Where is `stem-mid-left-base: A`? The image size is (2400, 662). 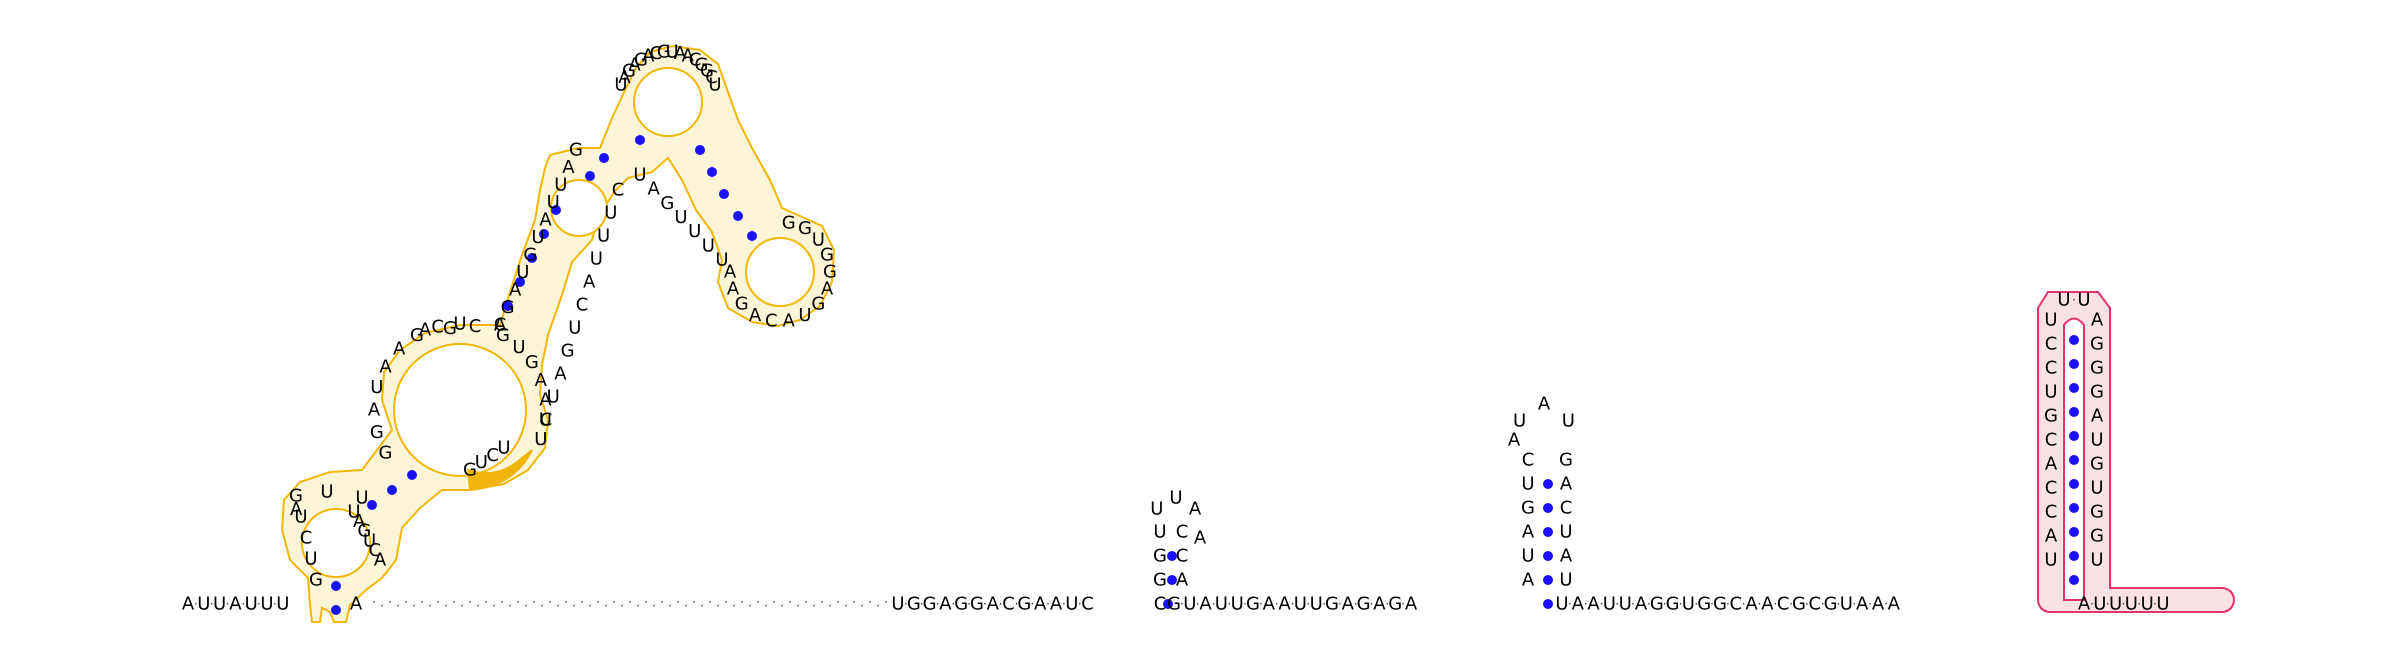 stem-mid-left-base: A is located at coordinates (1528, 532).